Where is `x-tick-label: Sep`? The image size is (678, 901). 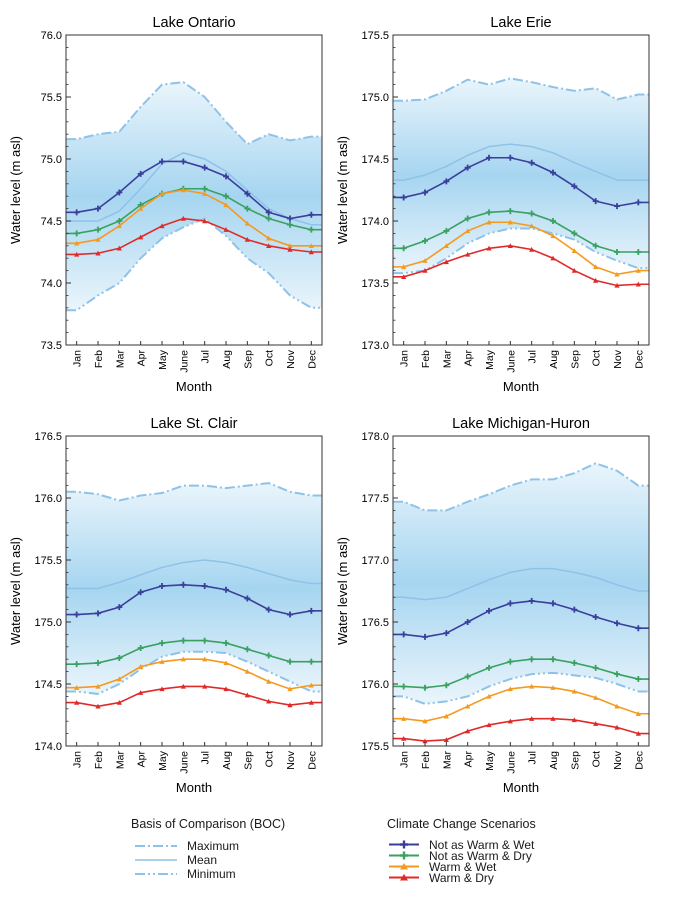 x-tick-label: Sep is located at coordinates (248, 760).